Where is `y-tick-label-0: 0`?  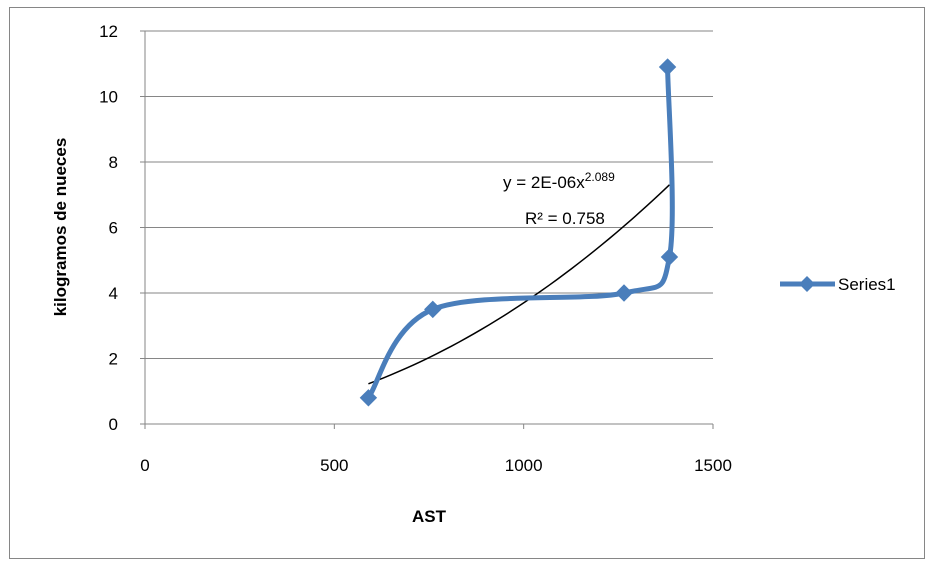 y-tick-label-0: 0 is located at coordinates (113, 424).